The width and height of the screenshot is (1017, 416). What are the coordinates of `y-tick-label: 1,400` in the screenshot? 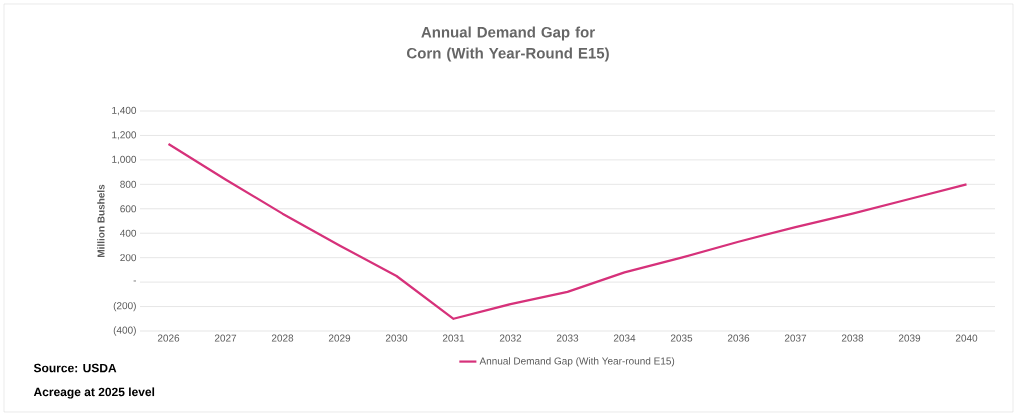 It's located at (124, 111).